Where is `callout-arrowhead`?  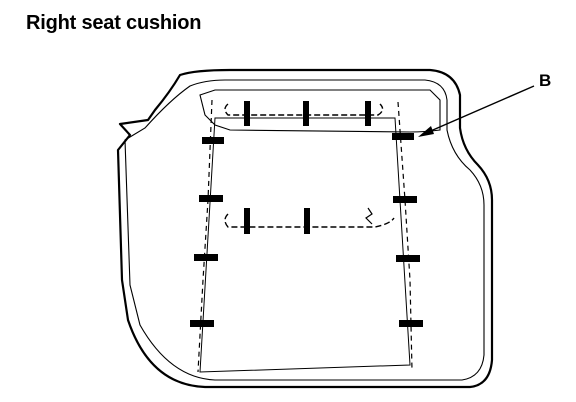 callout-arrowhead is located at coordinates (426, 131).